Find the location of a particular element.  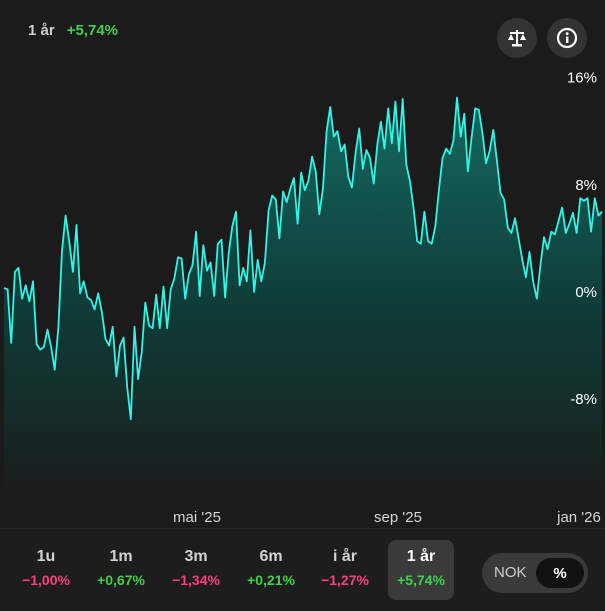

range-tab-change: +5,74% is located at coordinates (421, 580).